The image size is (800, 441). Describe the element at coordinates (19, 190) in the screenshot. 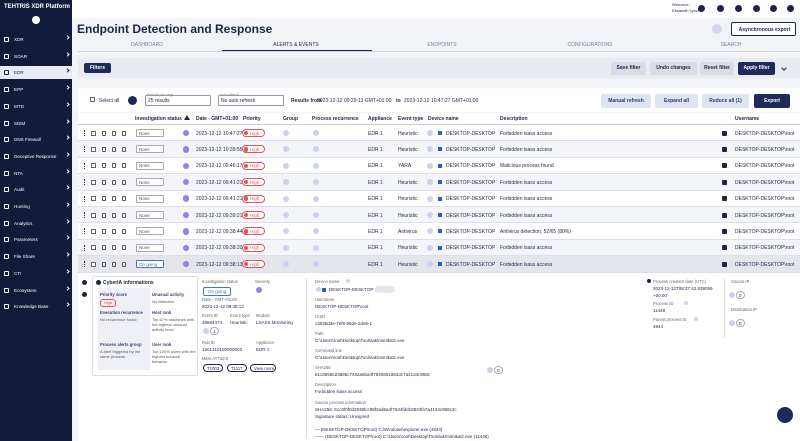

I see `sidebar-item: Audit` at that location.